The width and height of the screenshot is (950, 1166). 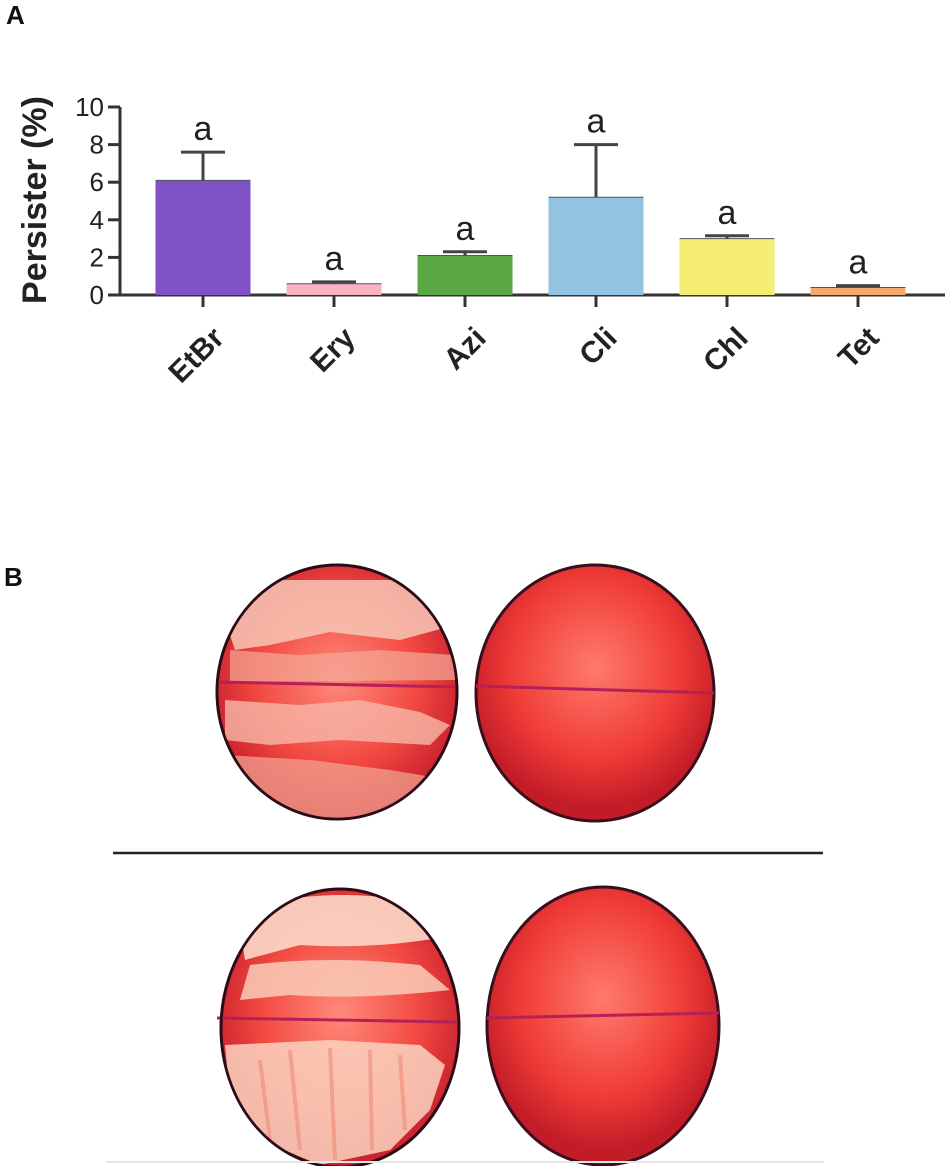 What do you see at coordinates (15, 15) in the screenshot?
I see `panel-a-label: A` at bounding box center [15, 15].